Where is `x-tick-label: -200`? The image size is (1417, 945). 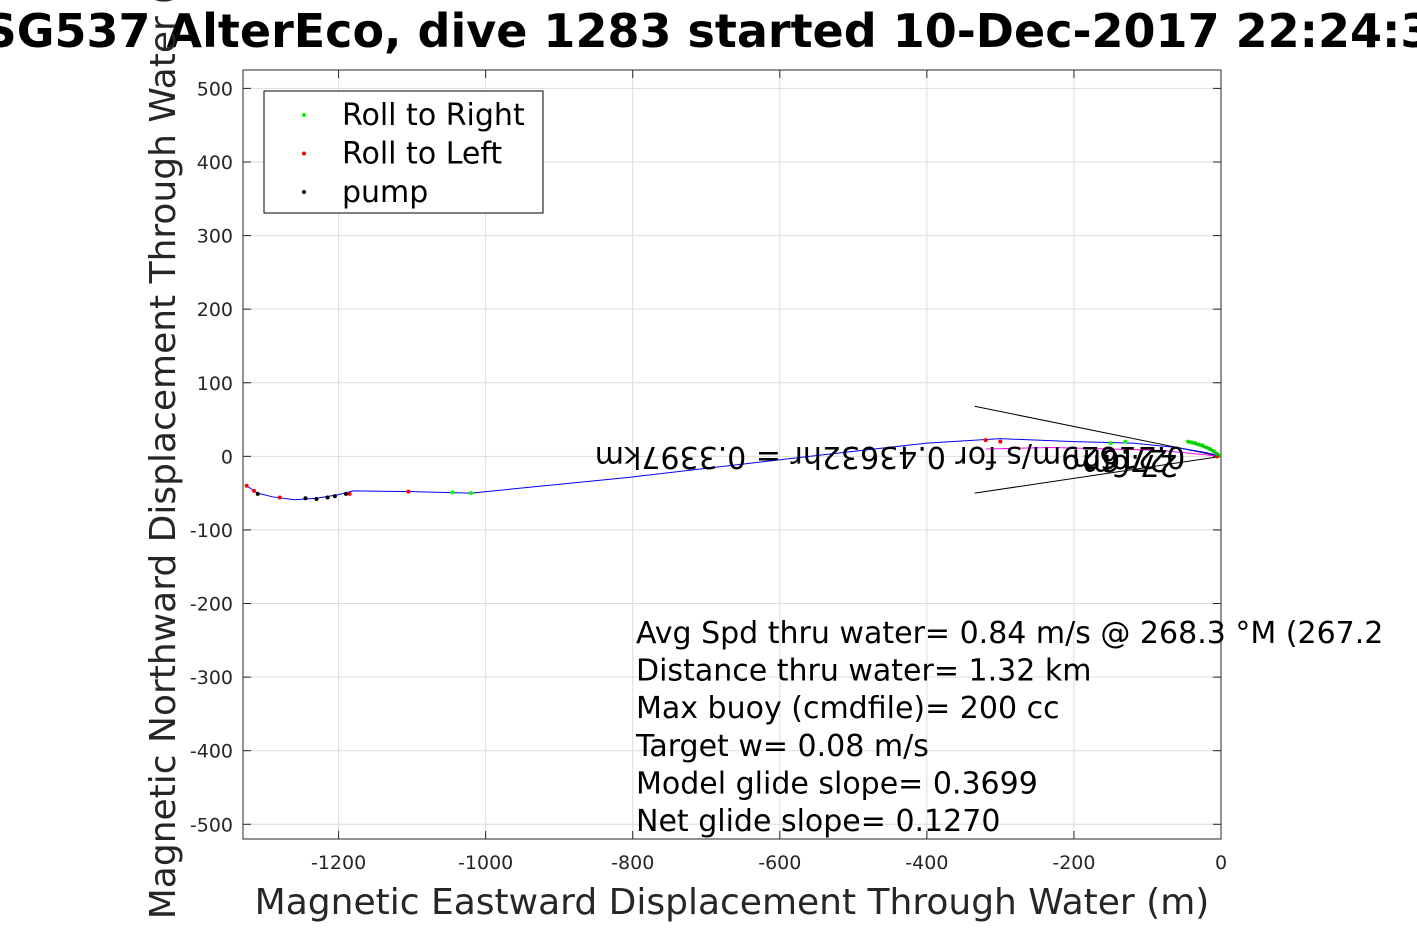
x-tick-label: -200 is located at coordinates (1073, 863).